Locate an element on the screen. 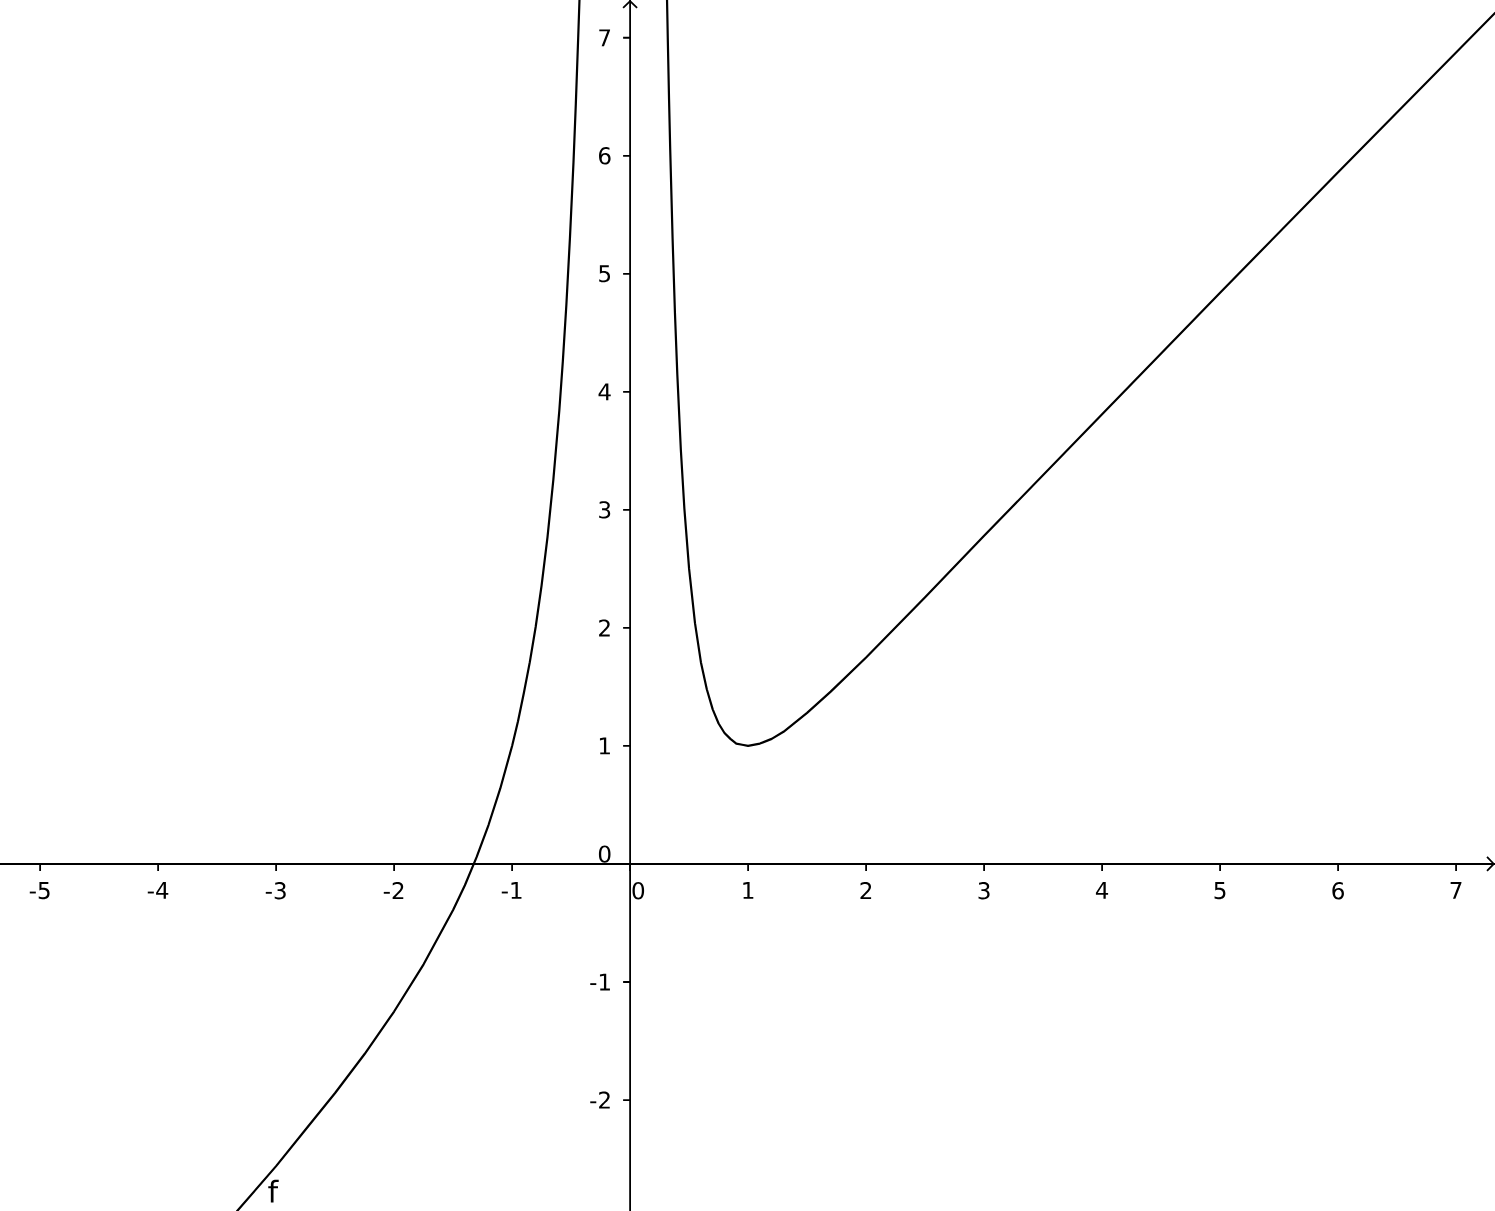  x-tick-label: 3 is located at coordinates (984, 891).